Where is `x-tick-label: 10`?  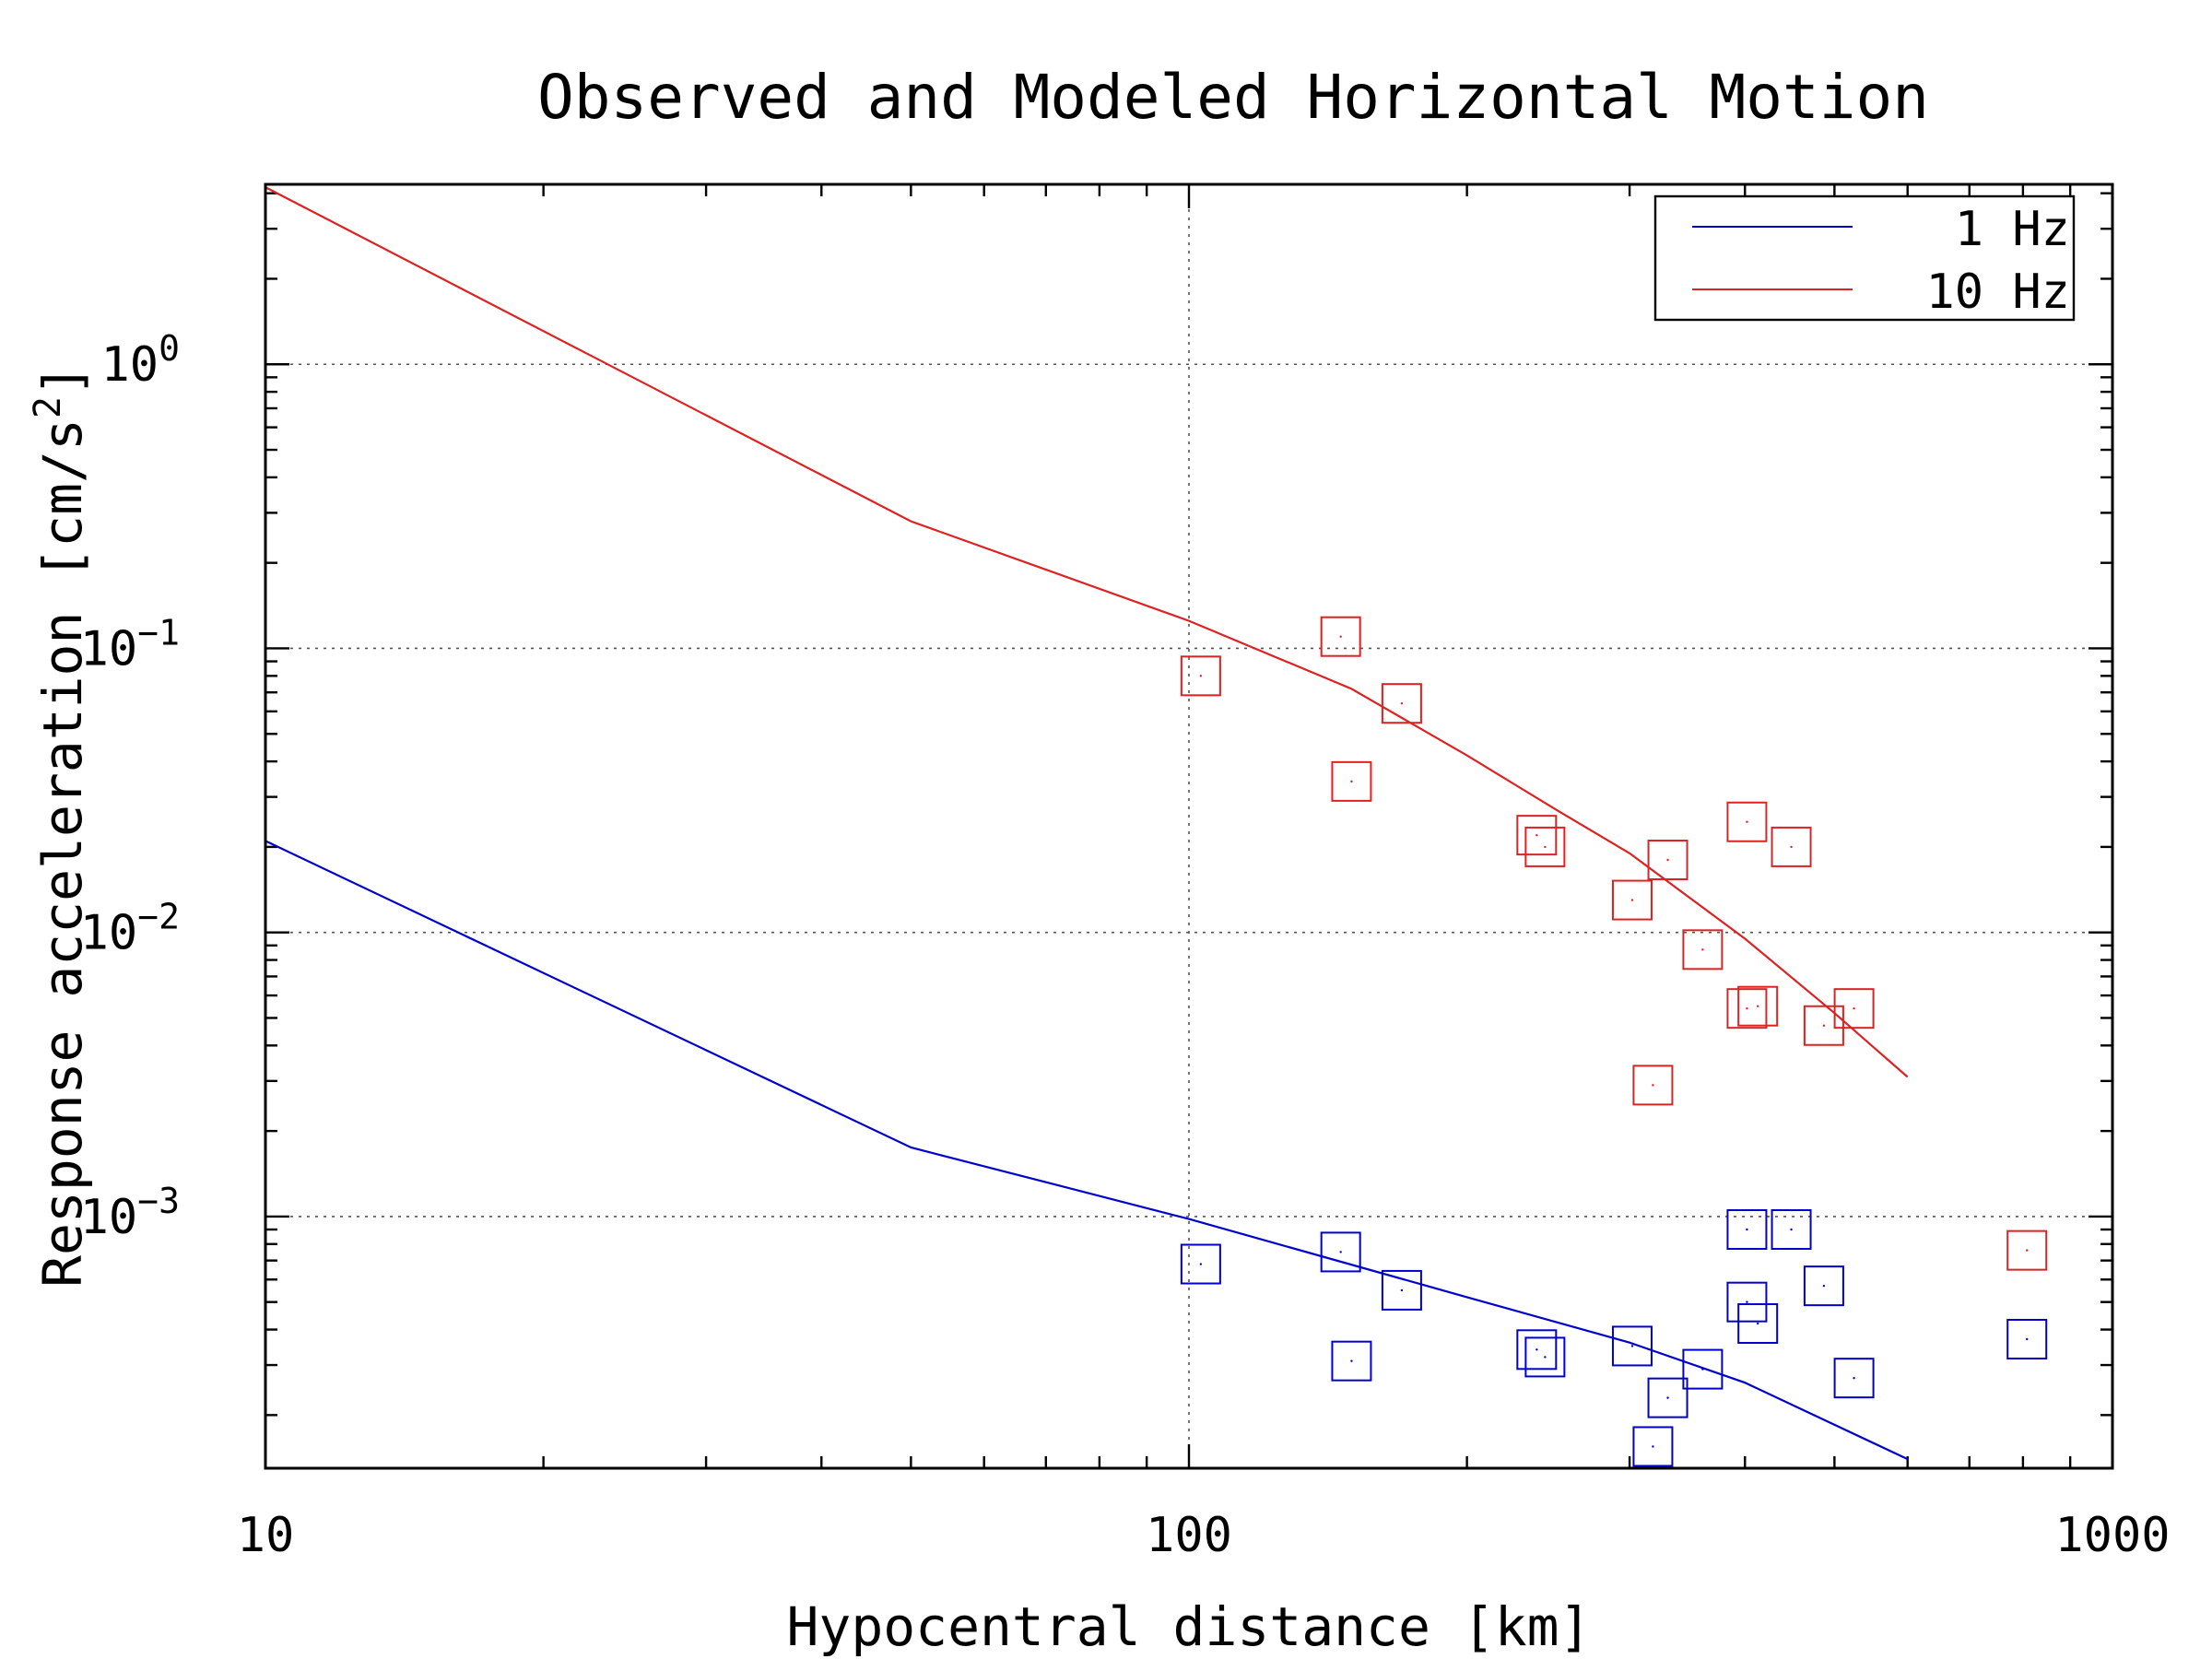
x-tick-label: 10 is located at coordinates (266, 1535).